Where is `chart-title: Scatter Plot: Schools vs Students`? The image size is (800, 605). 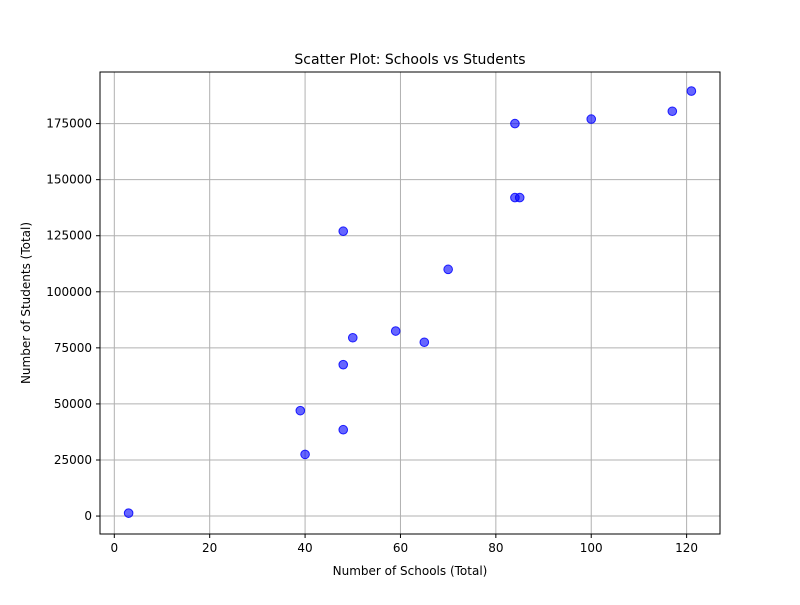
chart-title: Scatter Plot: Schools vs Students is located at coordinates (409, 60).